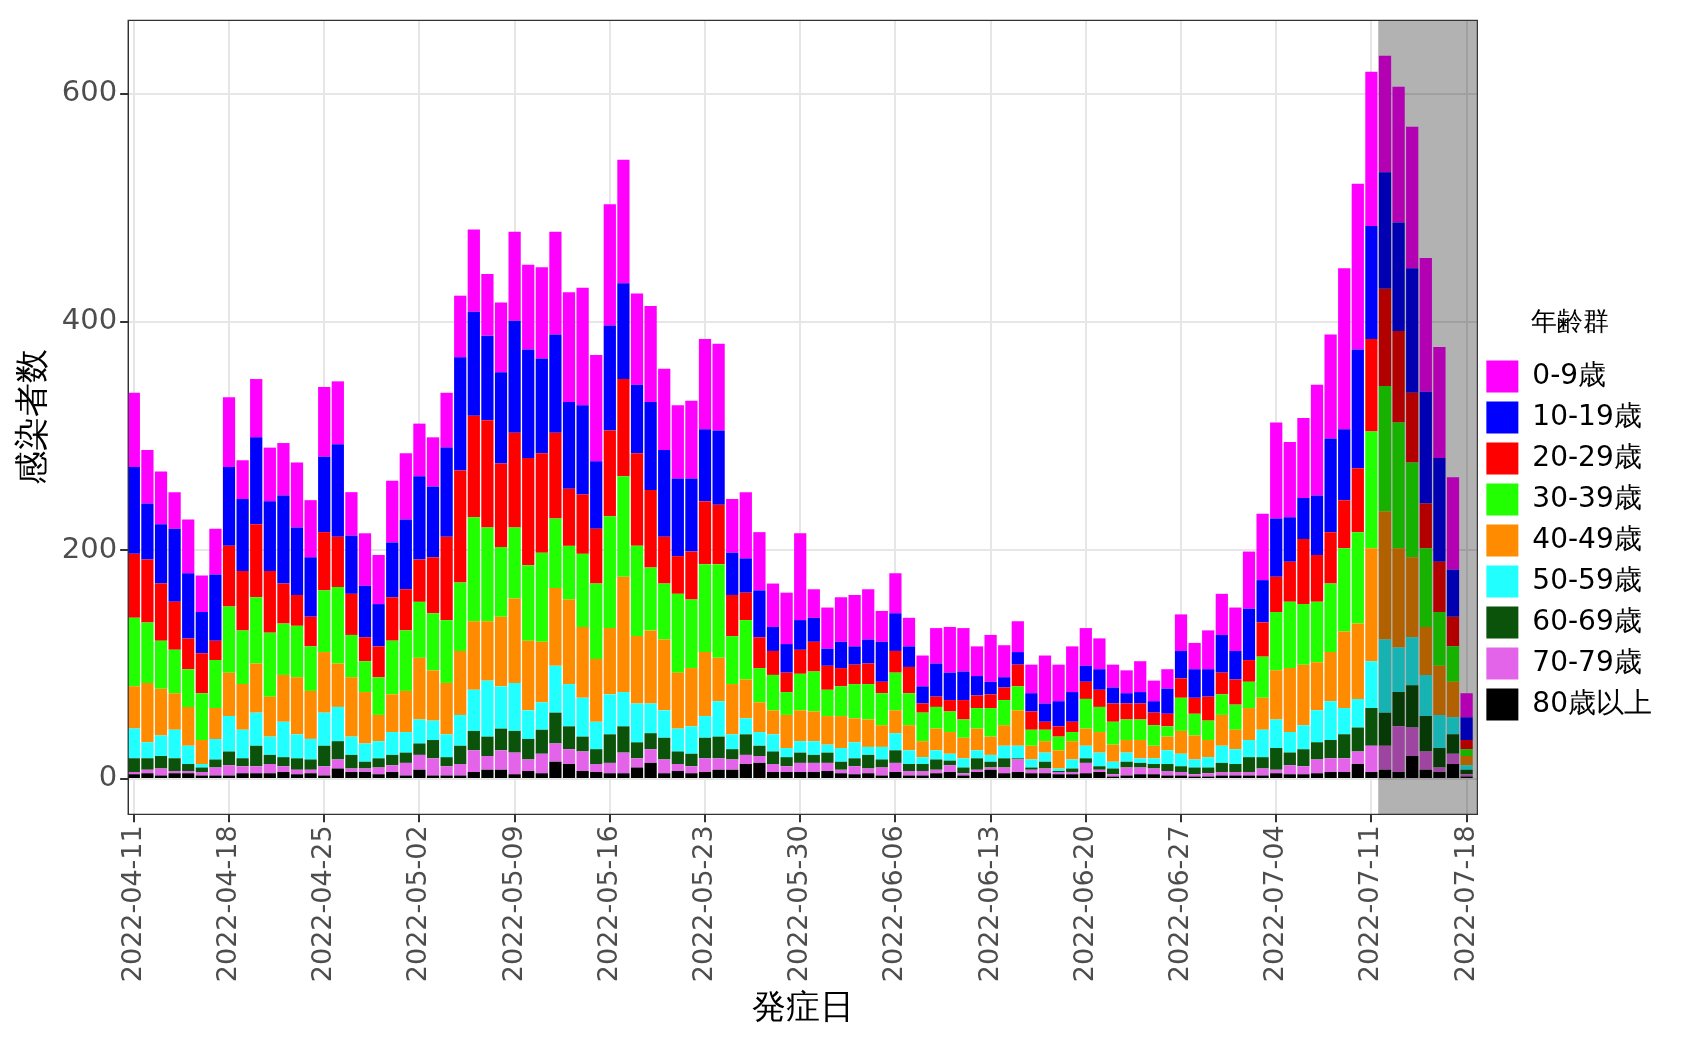 This screenshot has height=1038, width=1692. I want to click on legend-label: 60-69歳, so click(1587, 620).